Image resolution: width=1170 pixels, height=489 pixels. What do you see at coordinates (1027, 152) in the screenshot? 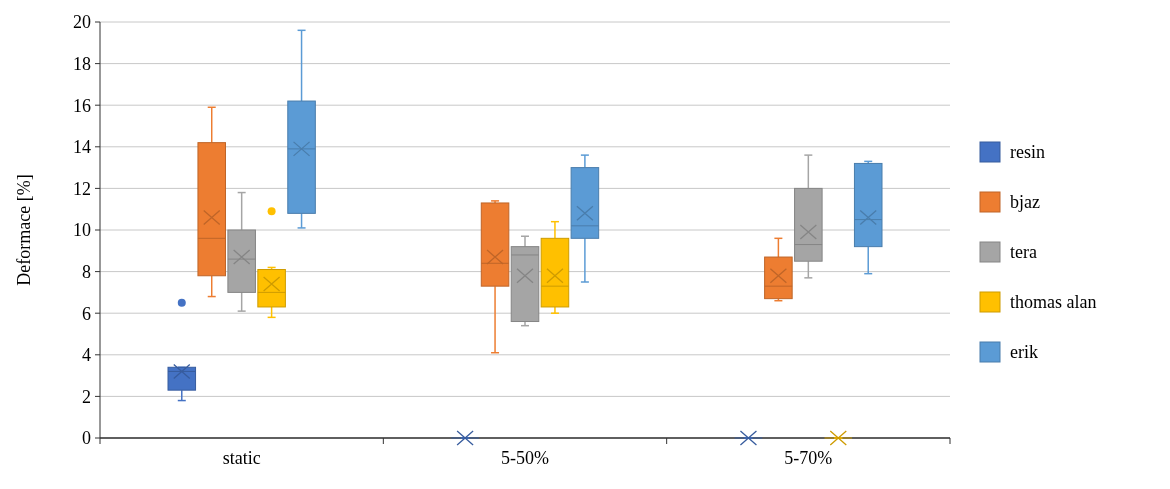
I see `legend-label: resin` at bounding box center [1027, 152].